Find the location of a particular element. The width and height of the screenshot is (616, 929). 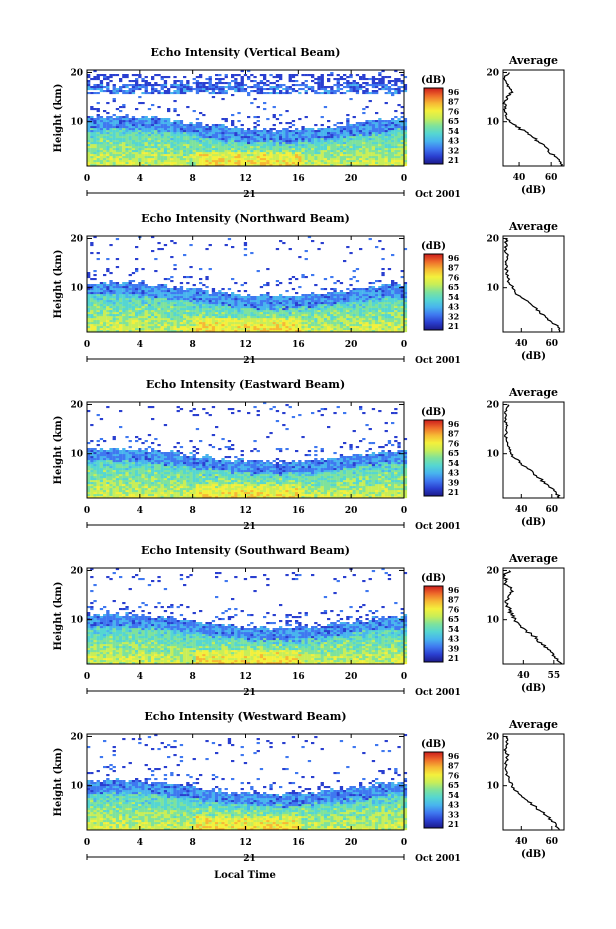

profile-x-tick-label: 60 is located at coordinates (551, 178).